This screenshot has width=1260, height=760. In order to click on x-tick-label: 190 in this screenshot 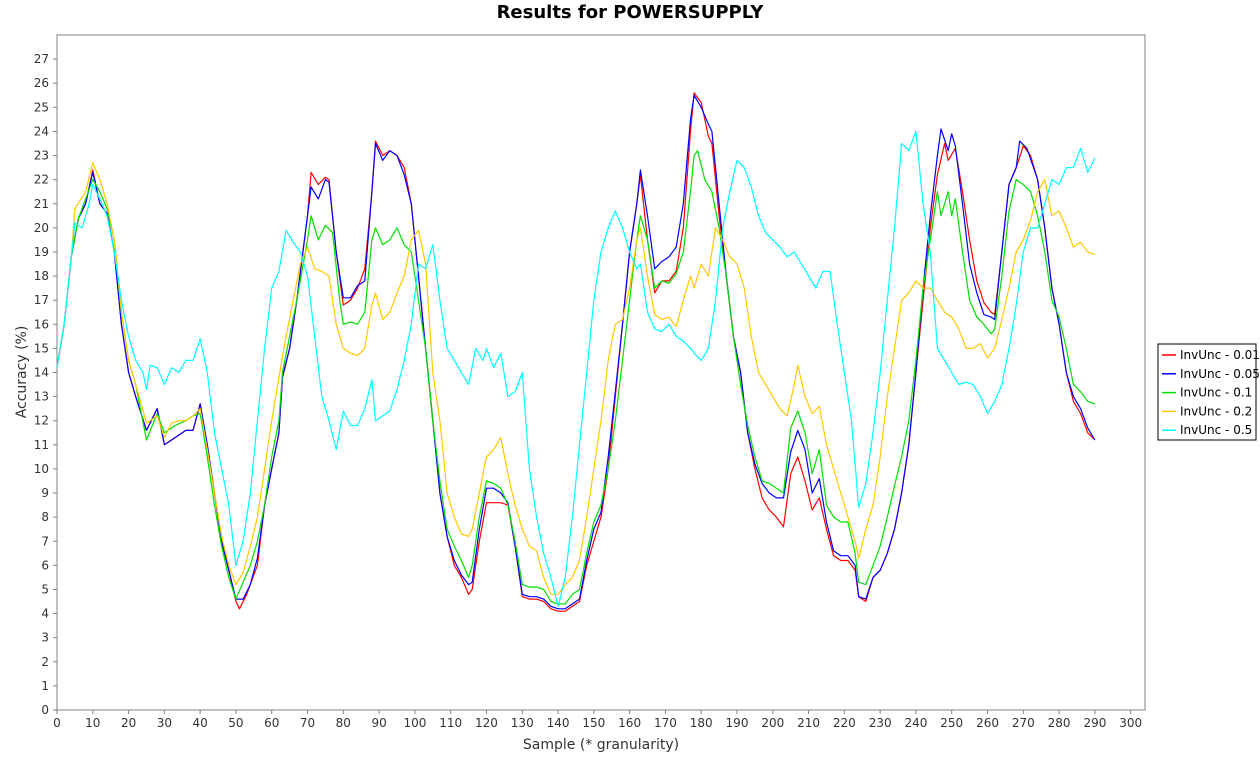, I will do `click(737, 723)`.